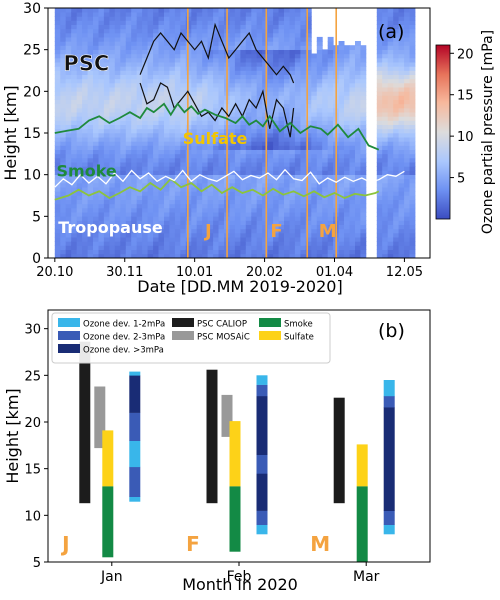 The height and width of the screenshot is (600, 500). What do you see at coordinates (54, 272) in the screenshot?
I see `x-tick-label: 20.10` at bounding box center [54, 272].